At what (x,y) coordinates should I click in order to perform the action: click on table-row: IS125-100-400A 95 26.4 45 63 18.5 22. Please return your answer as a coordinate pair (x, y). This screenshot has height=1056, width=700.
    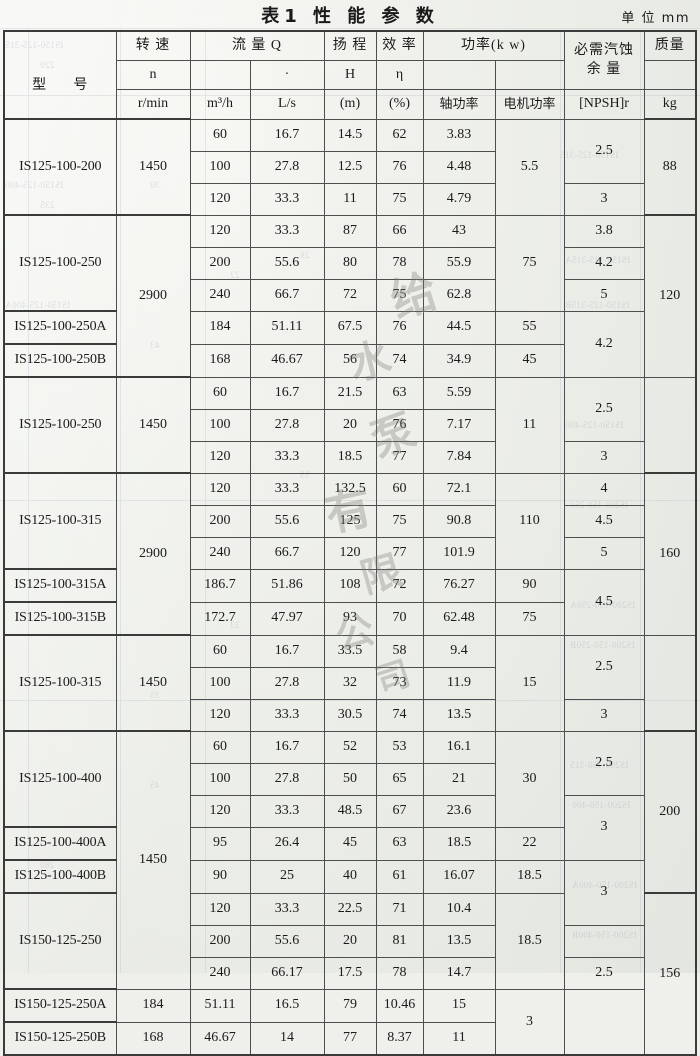
    Looking at the image, I should click on (349, 843).